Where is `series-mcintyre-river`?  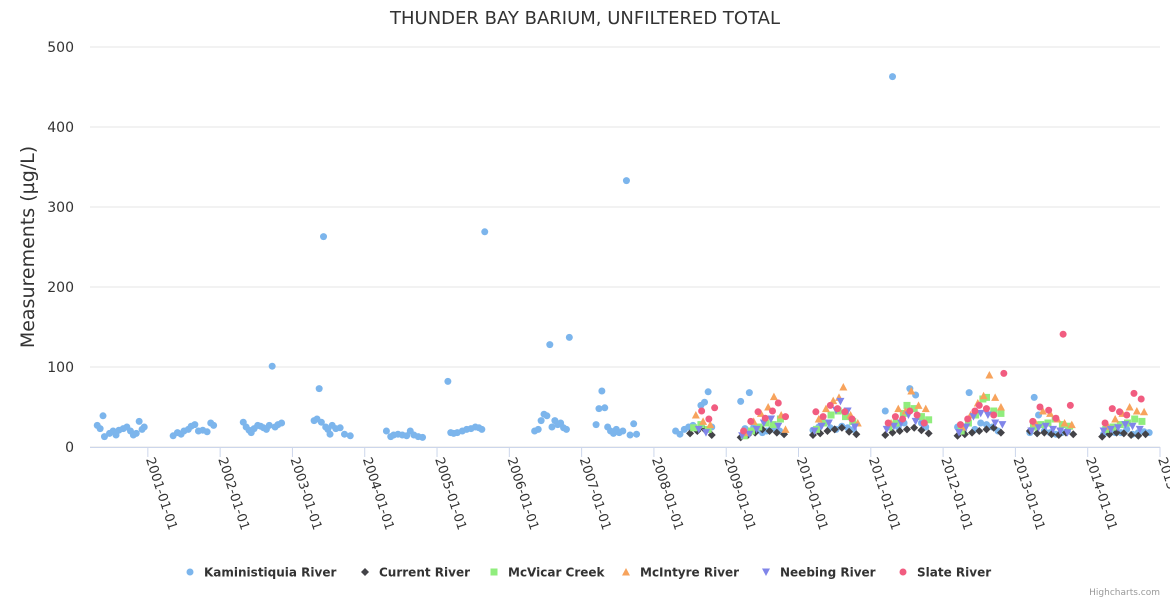 series-mcintyre-river is located at coordinates (920, 404).